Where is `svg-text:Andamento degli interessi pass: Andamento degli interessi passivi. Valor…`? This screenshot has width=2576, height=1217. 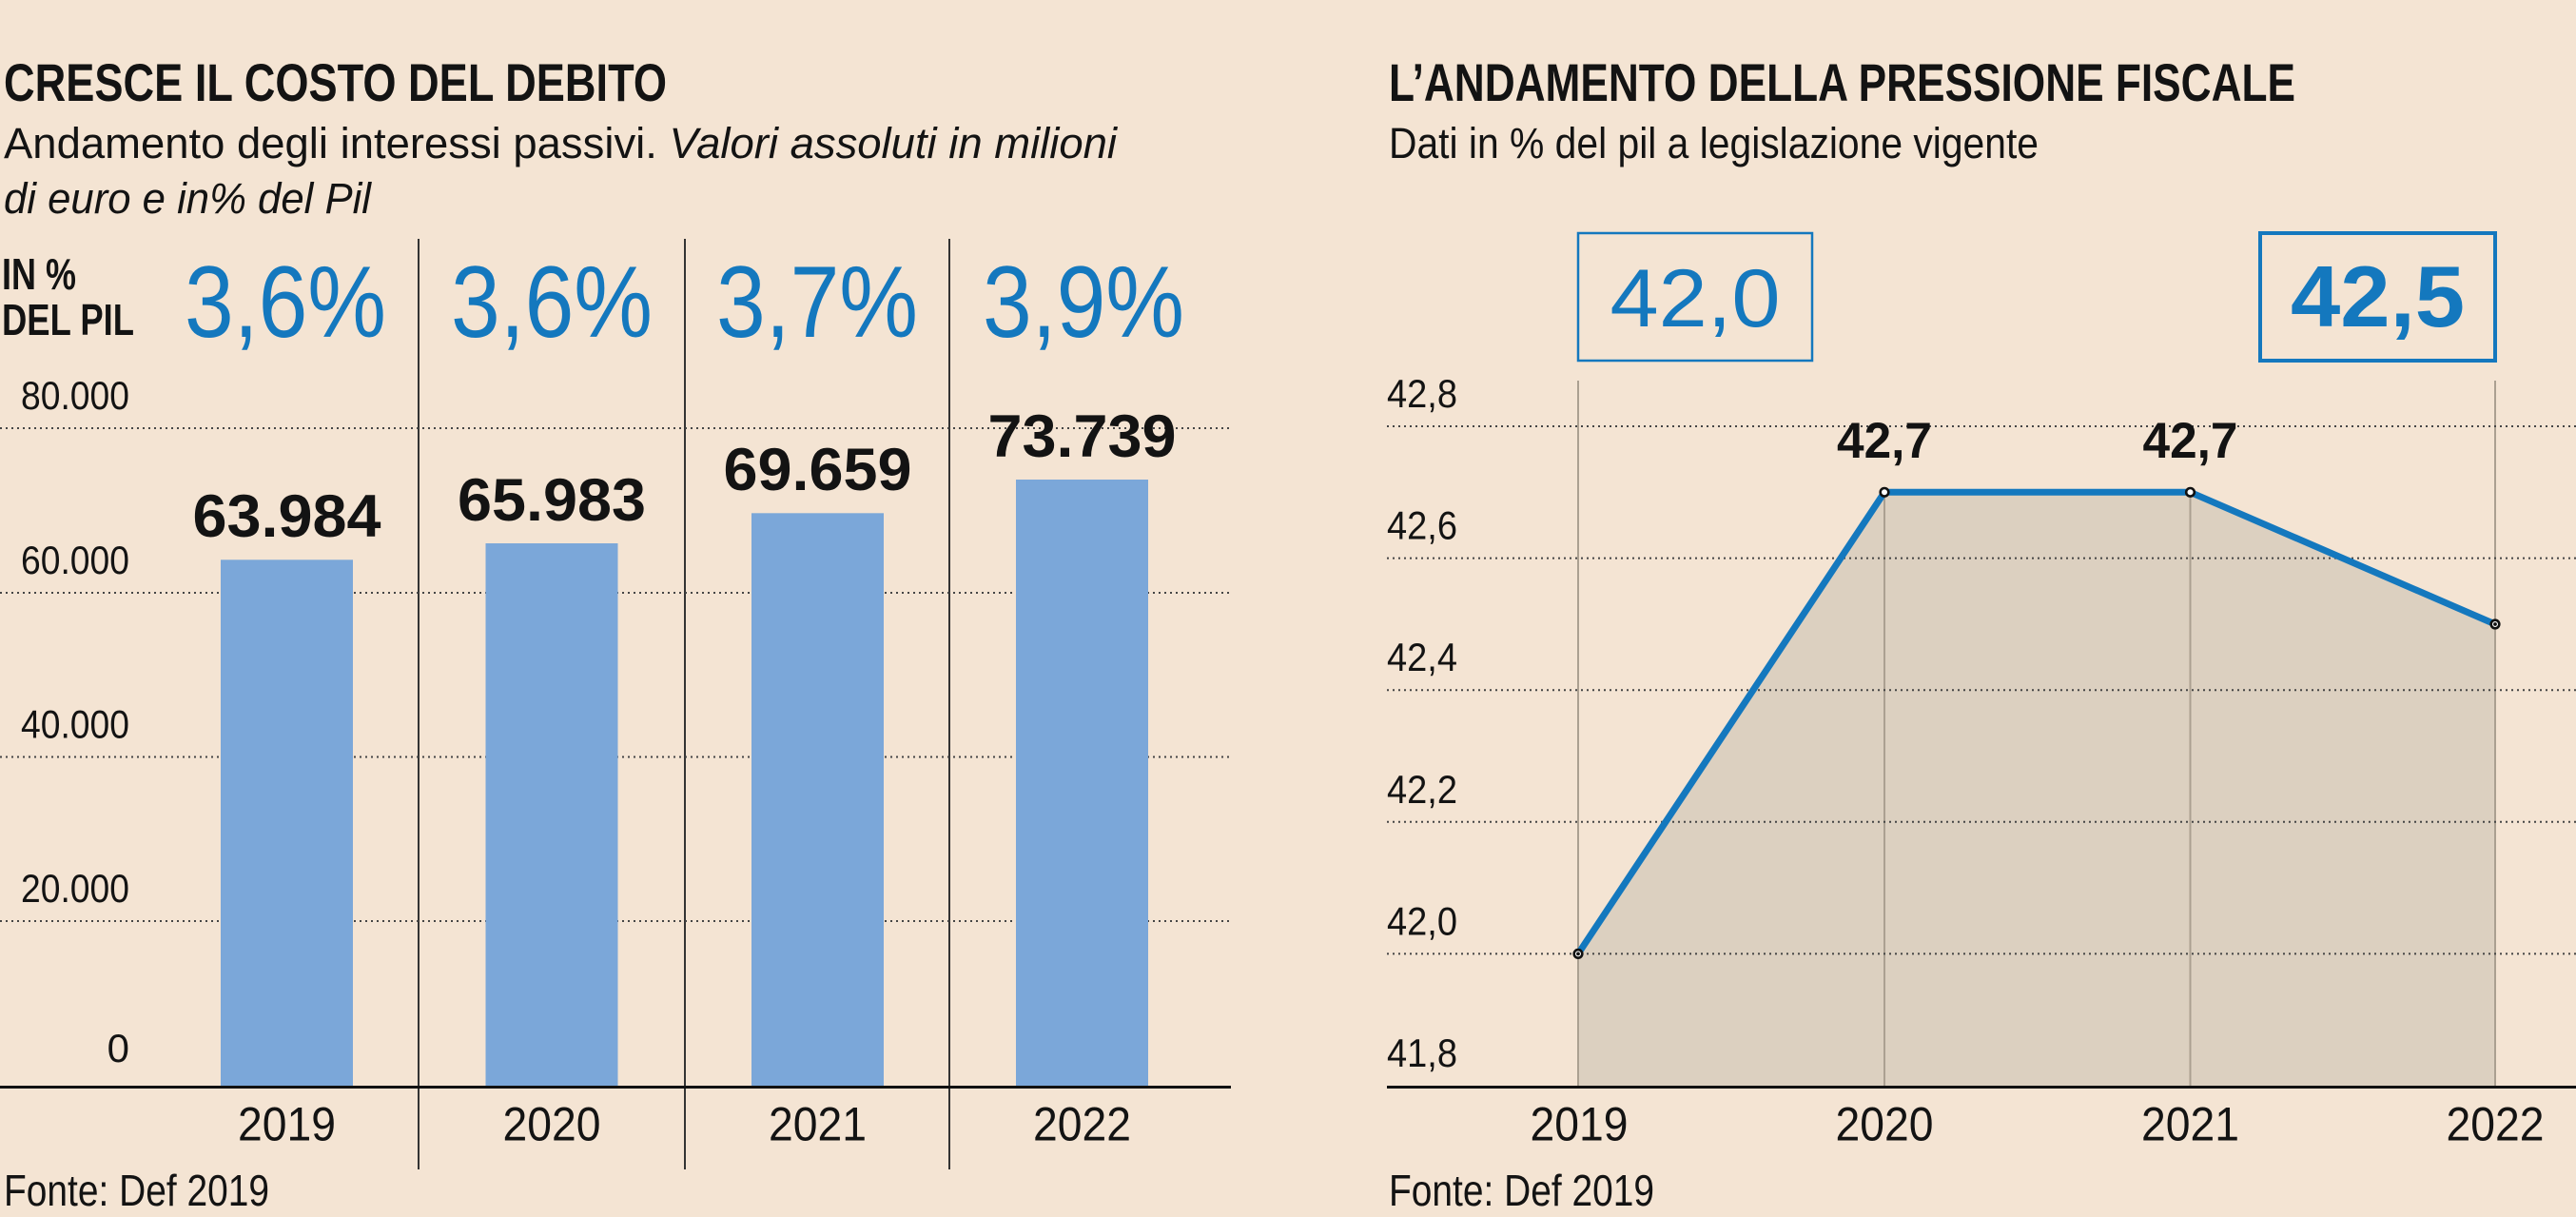 svg-text:Andamento degli interessi pass: Andamento degli interessi passivi. Valor… is located at coordinates (561, 143).